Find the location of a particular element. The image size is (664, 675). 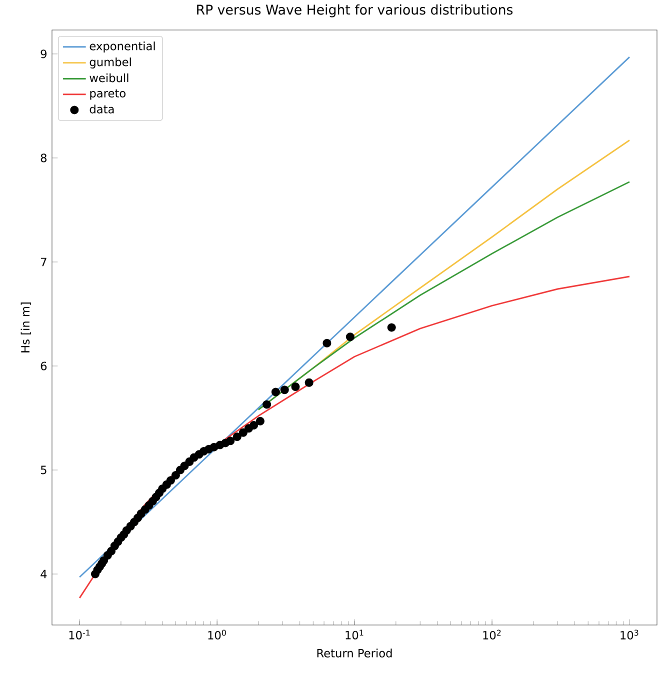

legend-label: weibull is located at coordinates (109, 77).